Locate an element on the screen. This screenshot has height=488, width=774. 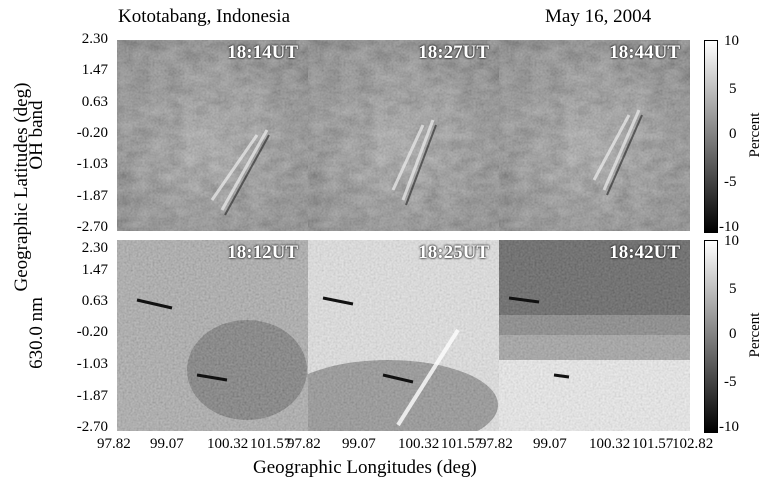
oh-panel-2: 18:27UT is located at coordinates (403, 135).